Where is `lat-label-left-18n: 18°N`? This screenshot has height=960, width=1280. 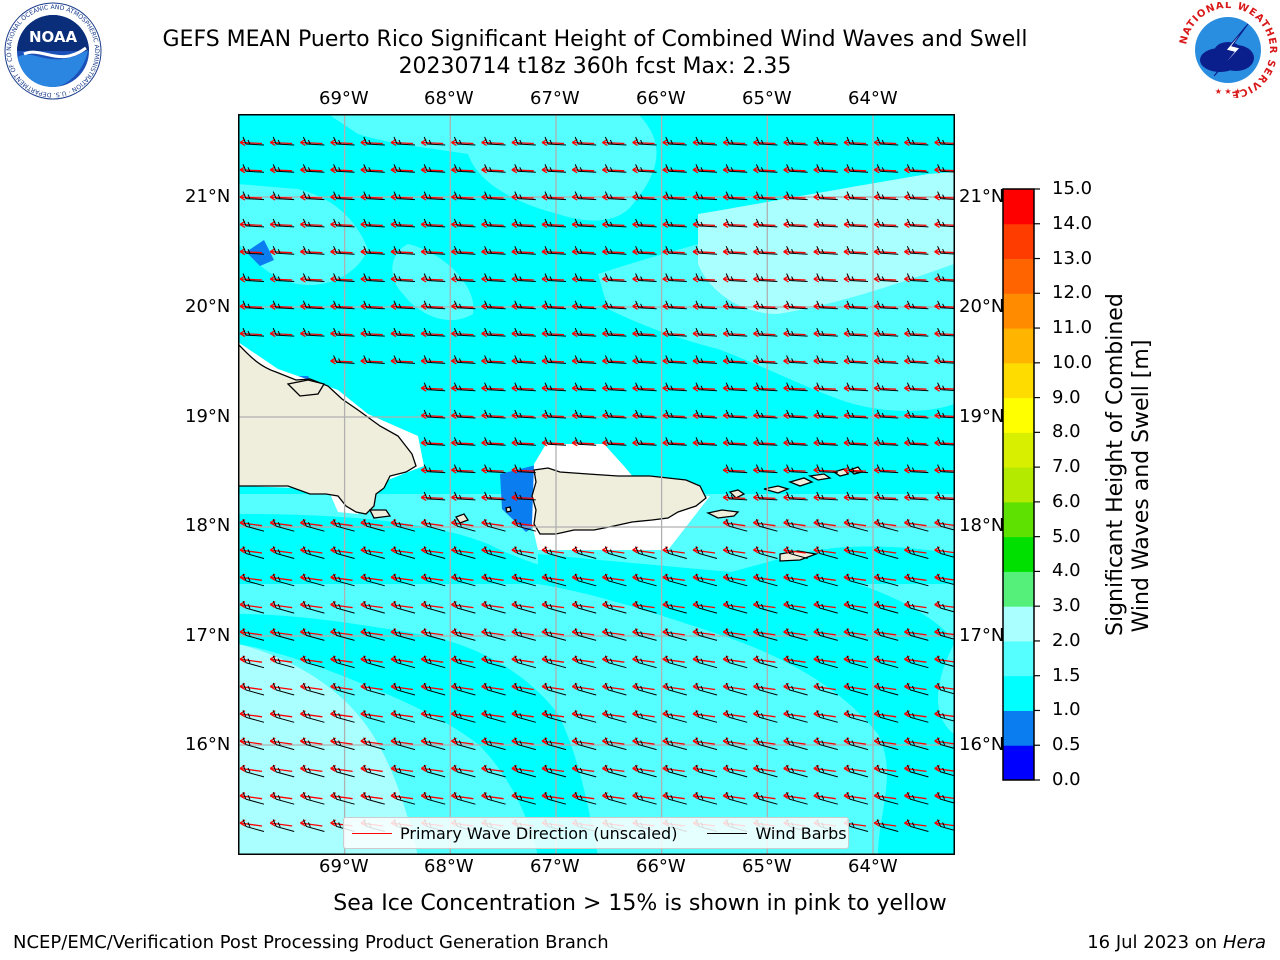
lat-label-left-18n: 18°N is located at coordinates (208, 525).